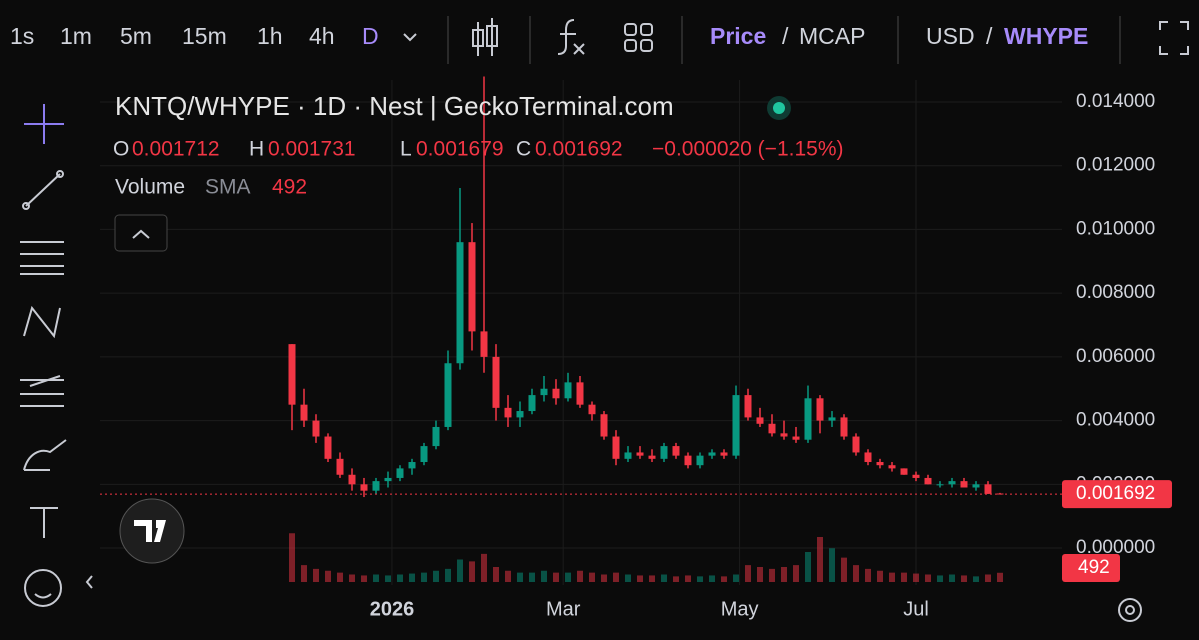  Describe the element at coordinates (1115, 547) in the screenshot. I see `y-tick-label: 0.000000` at that location.